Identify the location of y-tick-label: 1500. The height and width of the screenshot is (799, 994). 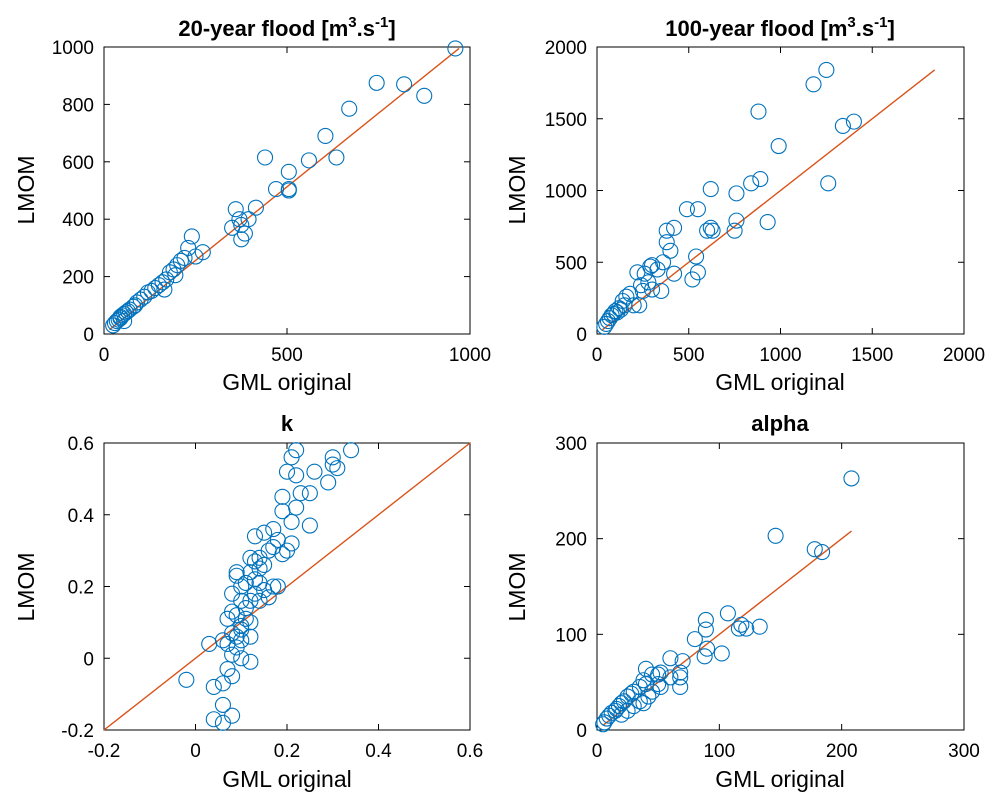
(566, 120).